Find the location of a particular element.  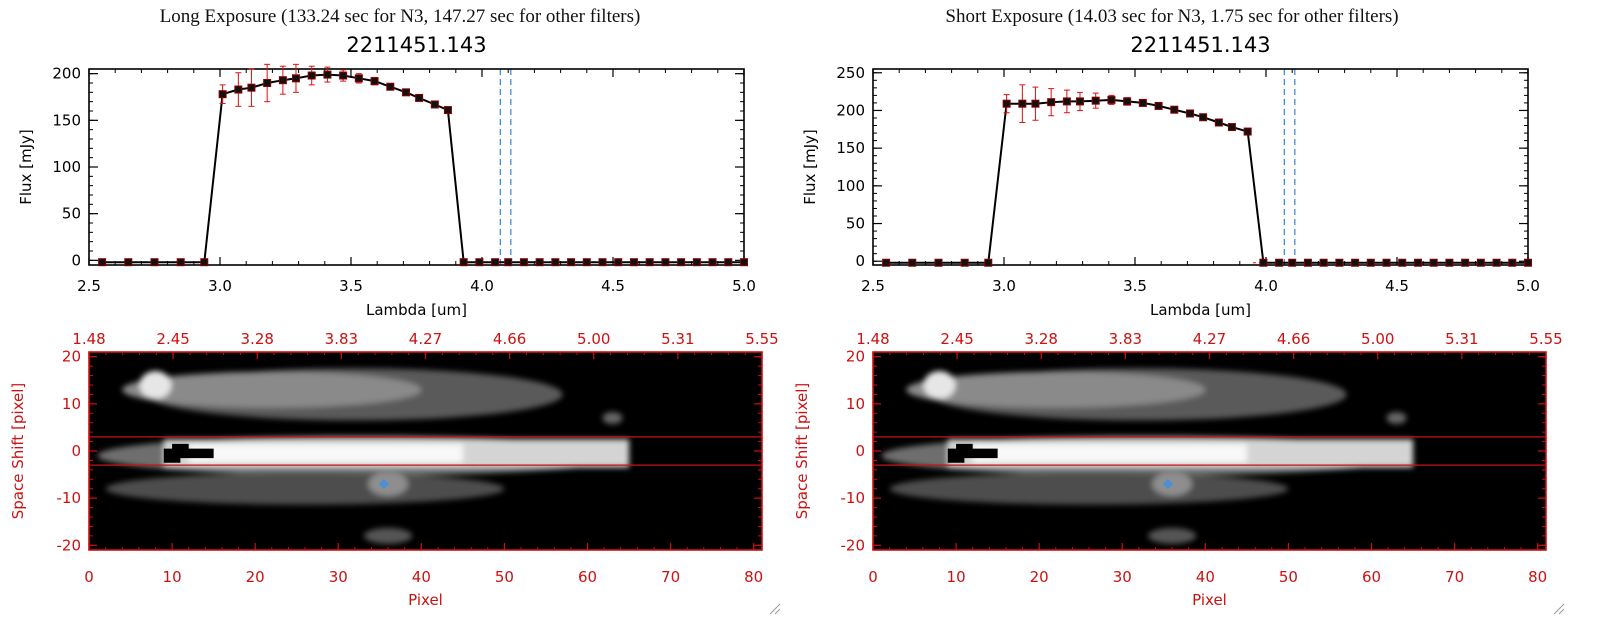

x-tick-label: 5.0 is located at coordinates (1528, 286).